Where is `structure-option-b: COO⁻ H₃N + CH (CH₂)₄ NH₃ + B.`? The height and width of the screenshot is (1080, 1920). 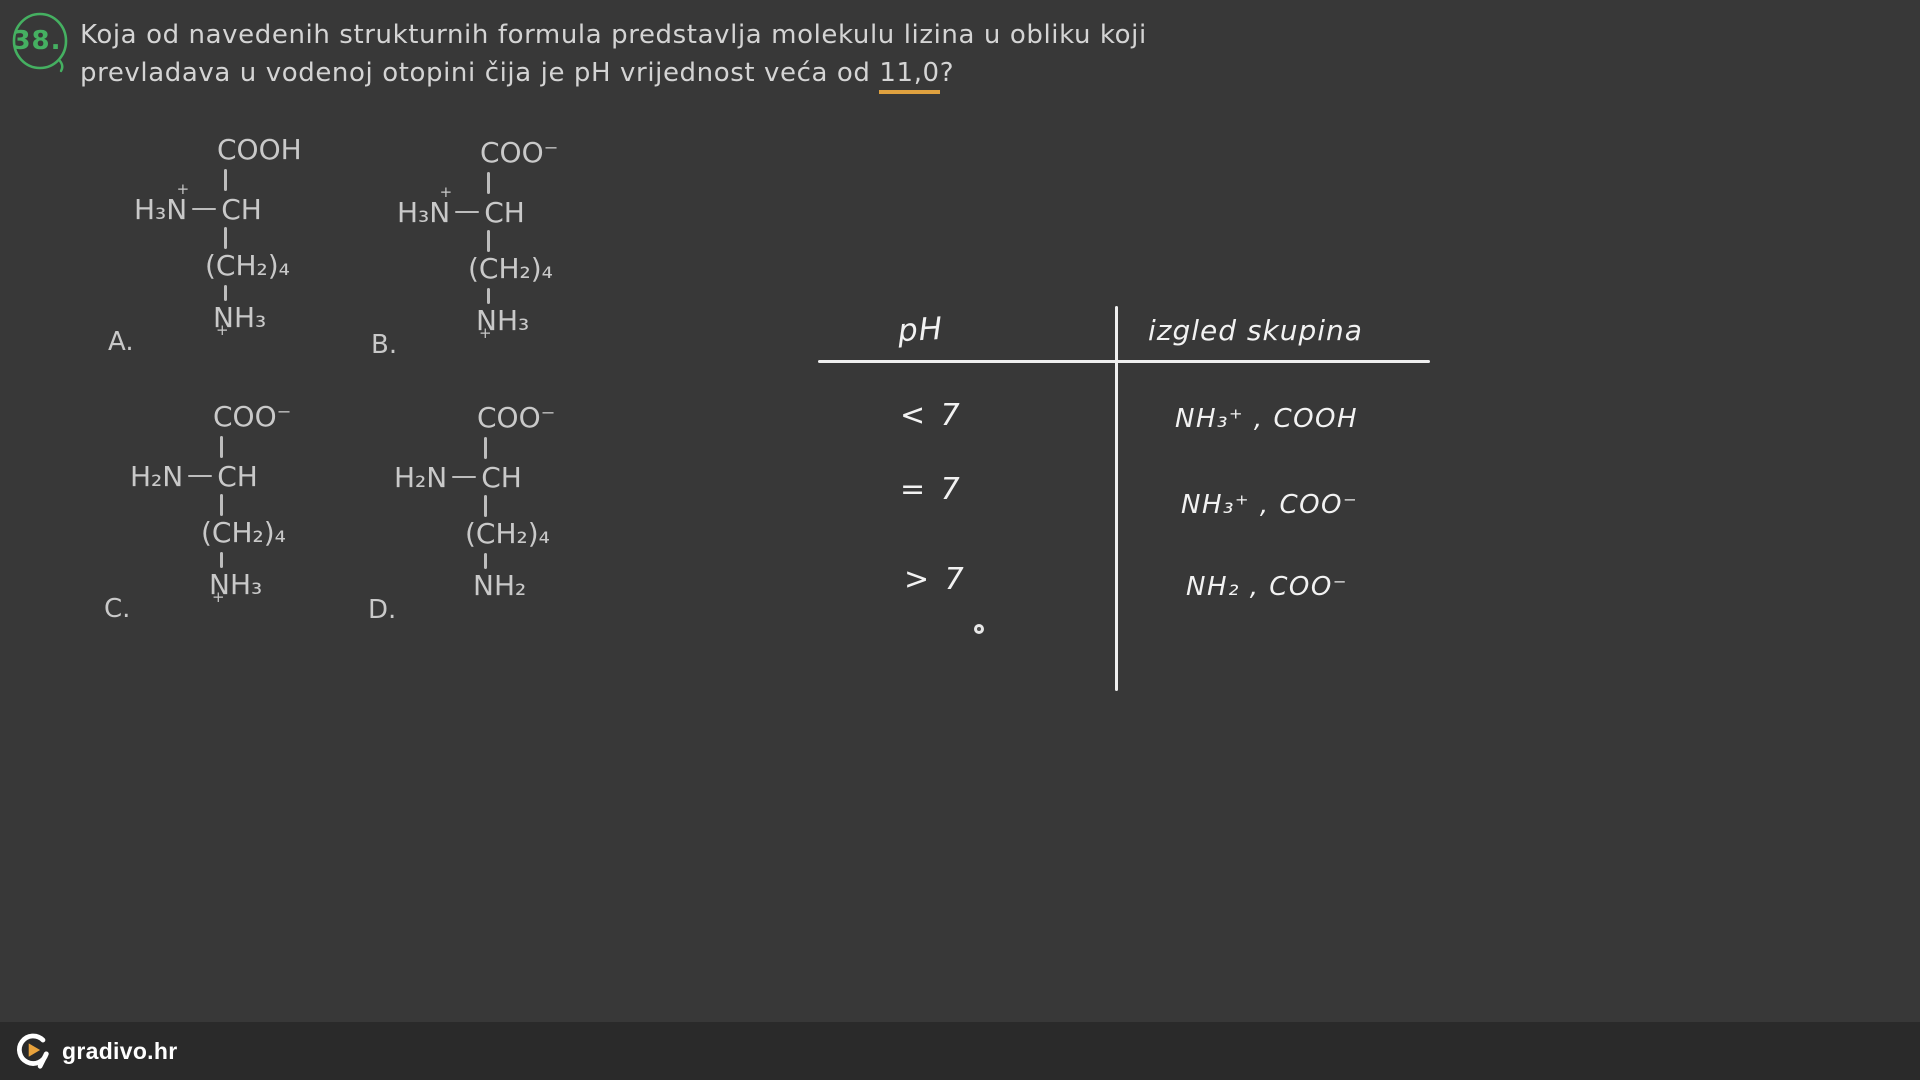 structure-option-b: COO⁻ H₃N + CH (CH₂)₄ NH₃ + B. is located at coordinates (487, 248).